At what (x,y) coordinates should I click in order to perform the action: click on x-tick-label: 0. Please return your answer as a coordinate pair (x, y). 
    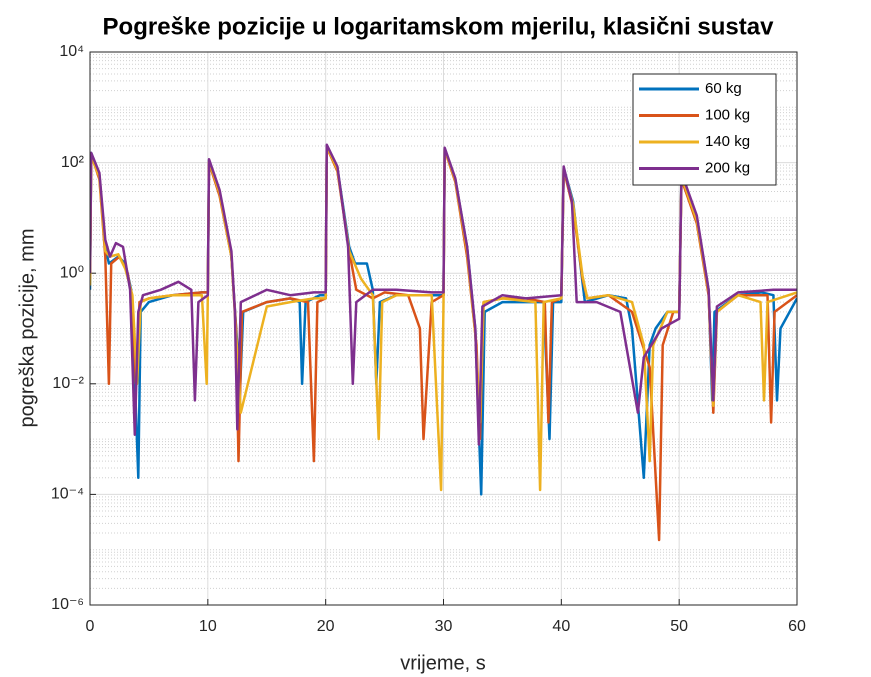
    Looking at the image, I should click on (90, 626).